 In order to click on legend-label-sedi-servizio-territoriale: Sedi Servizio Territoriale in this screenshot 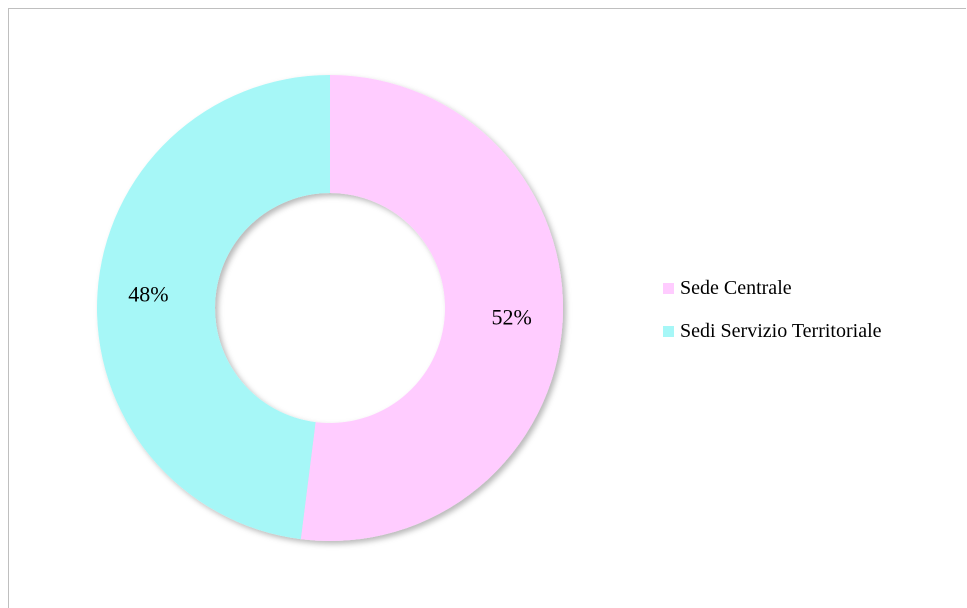, I will do `click(781, 330)`.